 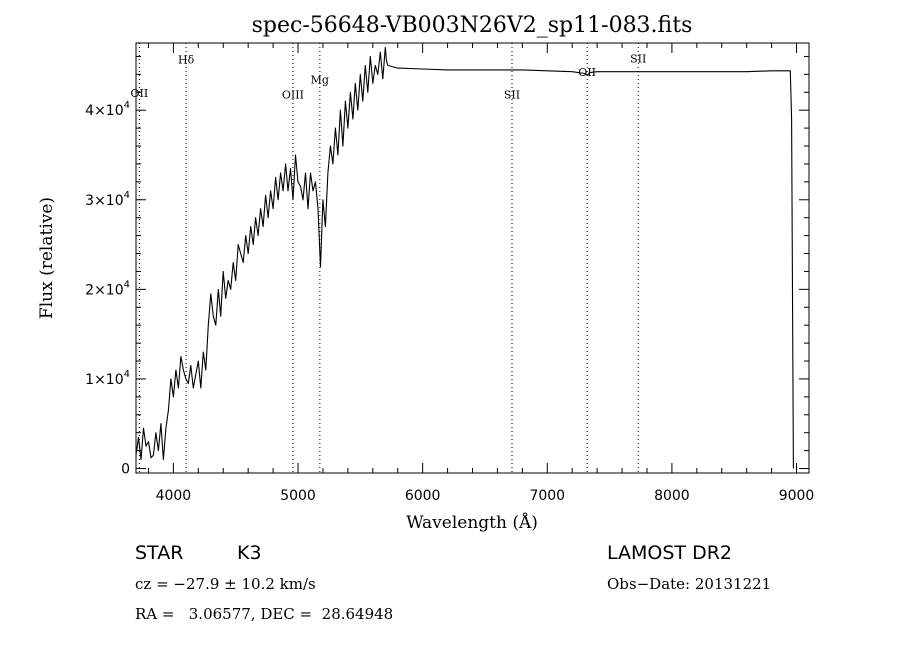 What do you see at coordinates (423, 496) in the screenshot?
I see `x-tick-label: 6000` at bounding box center [423, 496].